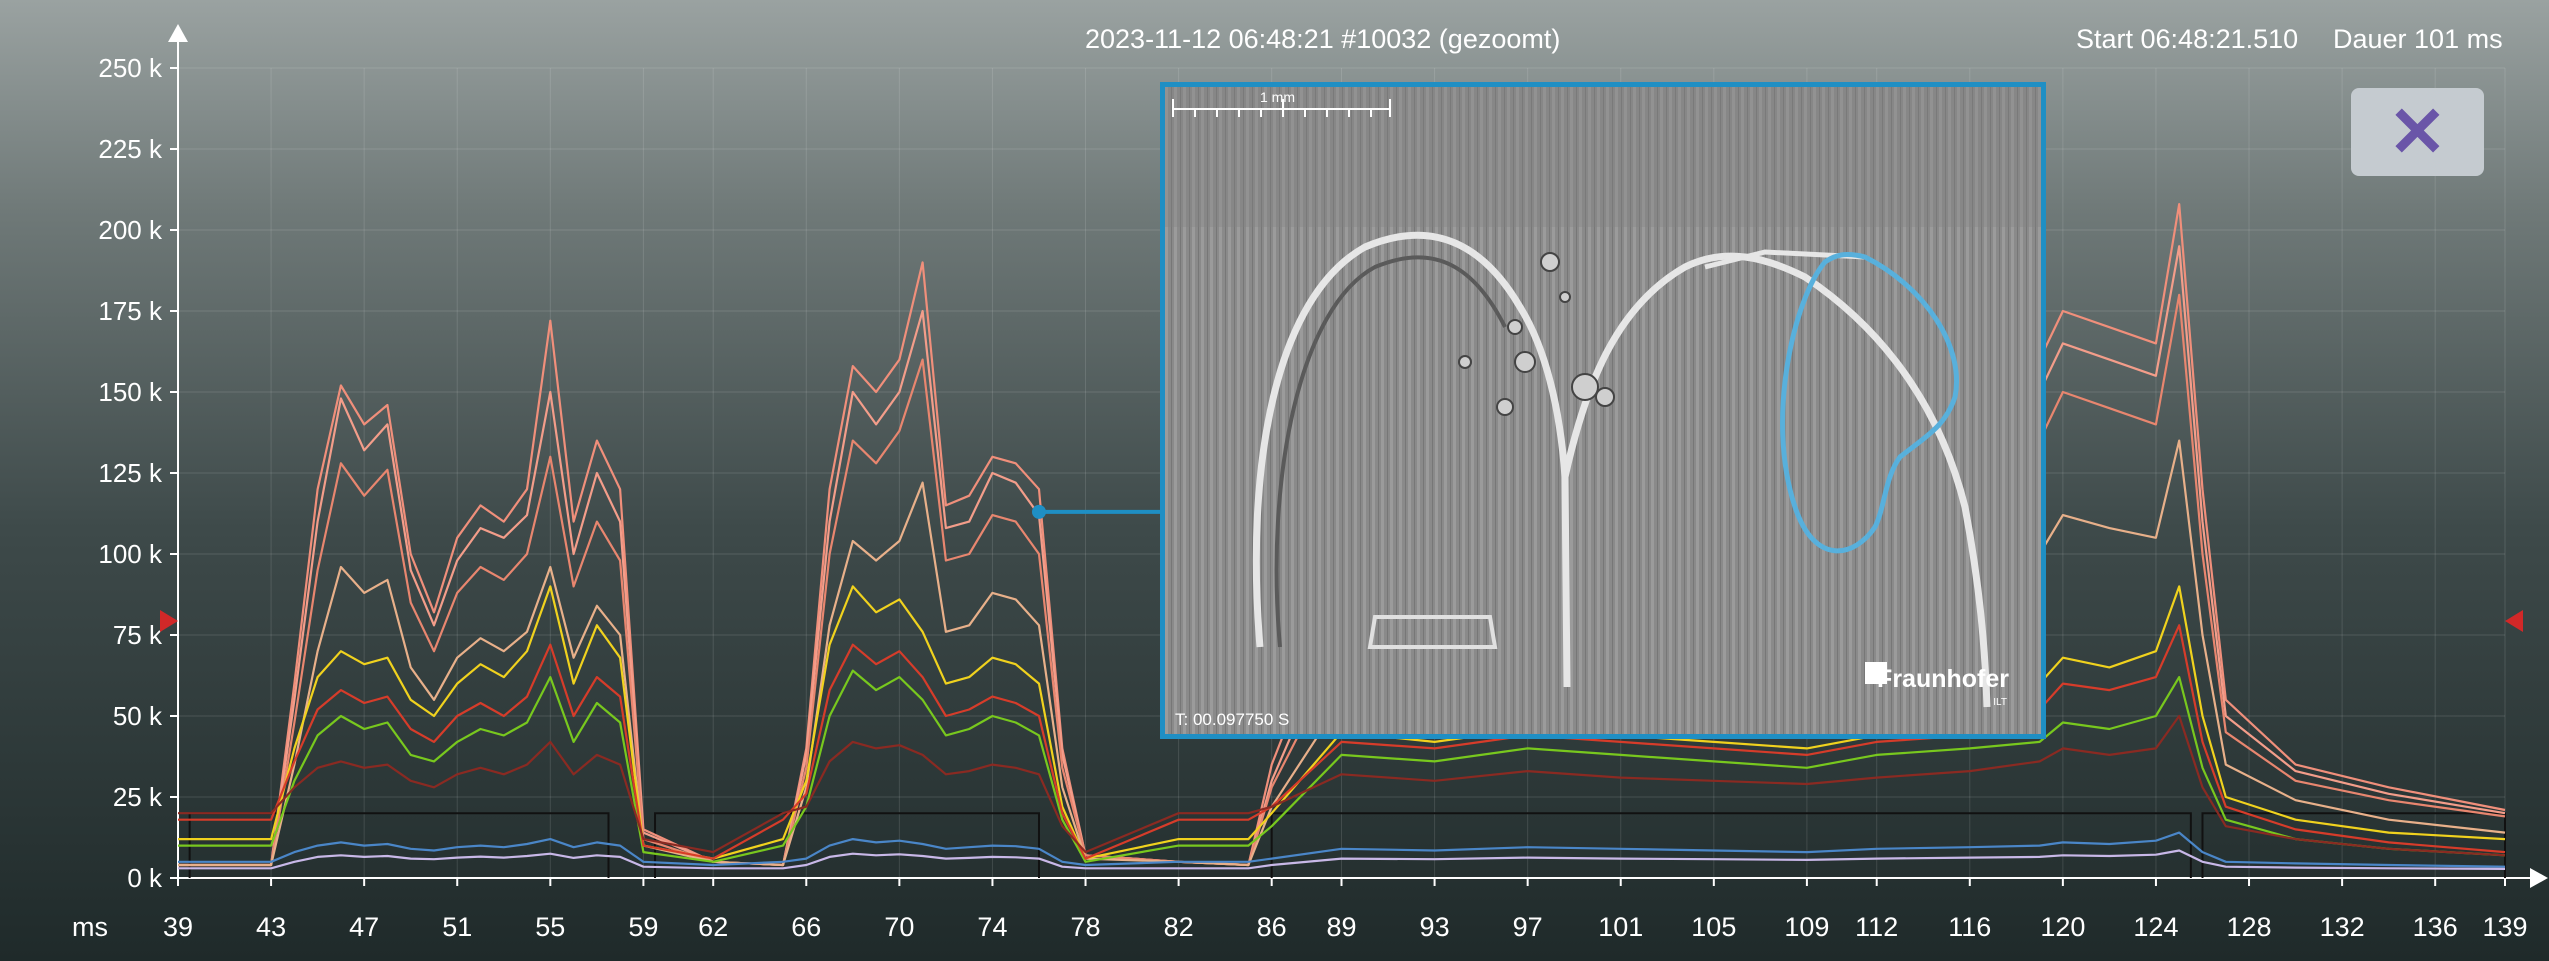 The image size is (2549, 961). I want to click on chart-title: 2023-11-12 06:48:21 #10032 (gezoomt), so click(1323, 39).